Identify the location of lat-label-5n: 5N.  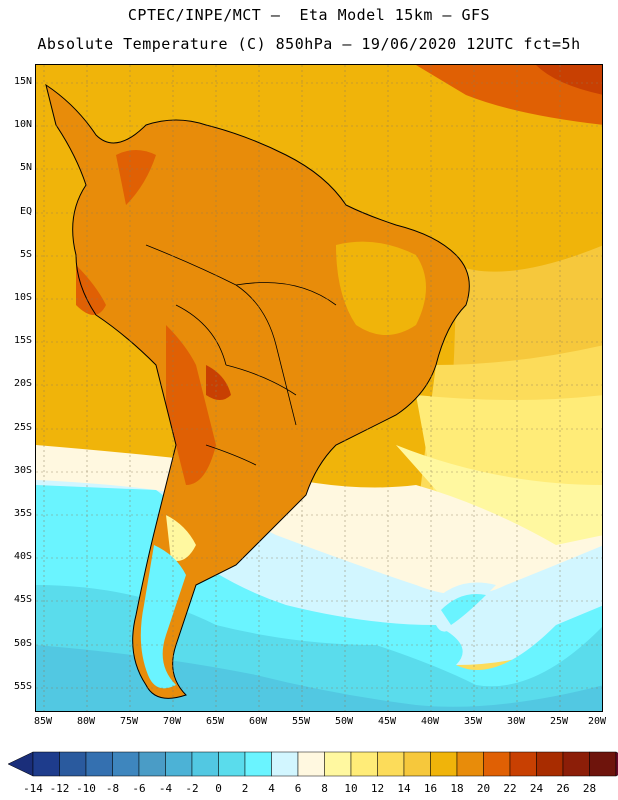
(25, 167).